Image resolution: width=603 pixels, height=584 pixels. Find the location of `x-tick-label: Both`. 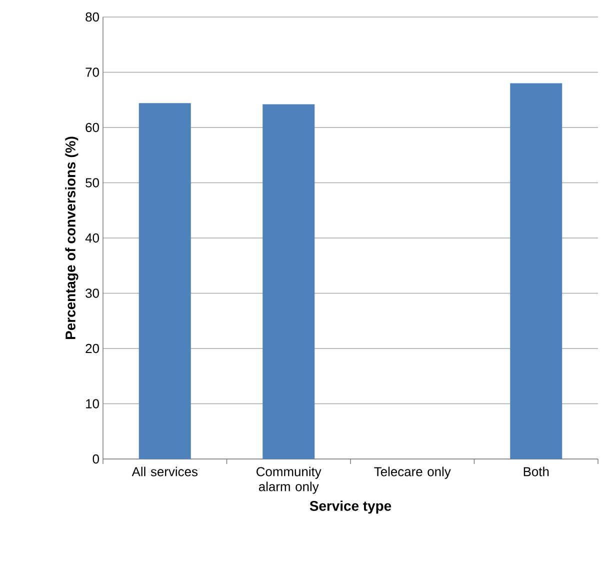

x-tick-label: Both is located at coordinates (536, 471).